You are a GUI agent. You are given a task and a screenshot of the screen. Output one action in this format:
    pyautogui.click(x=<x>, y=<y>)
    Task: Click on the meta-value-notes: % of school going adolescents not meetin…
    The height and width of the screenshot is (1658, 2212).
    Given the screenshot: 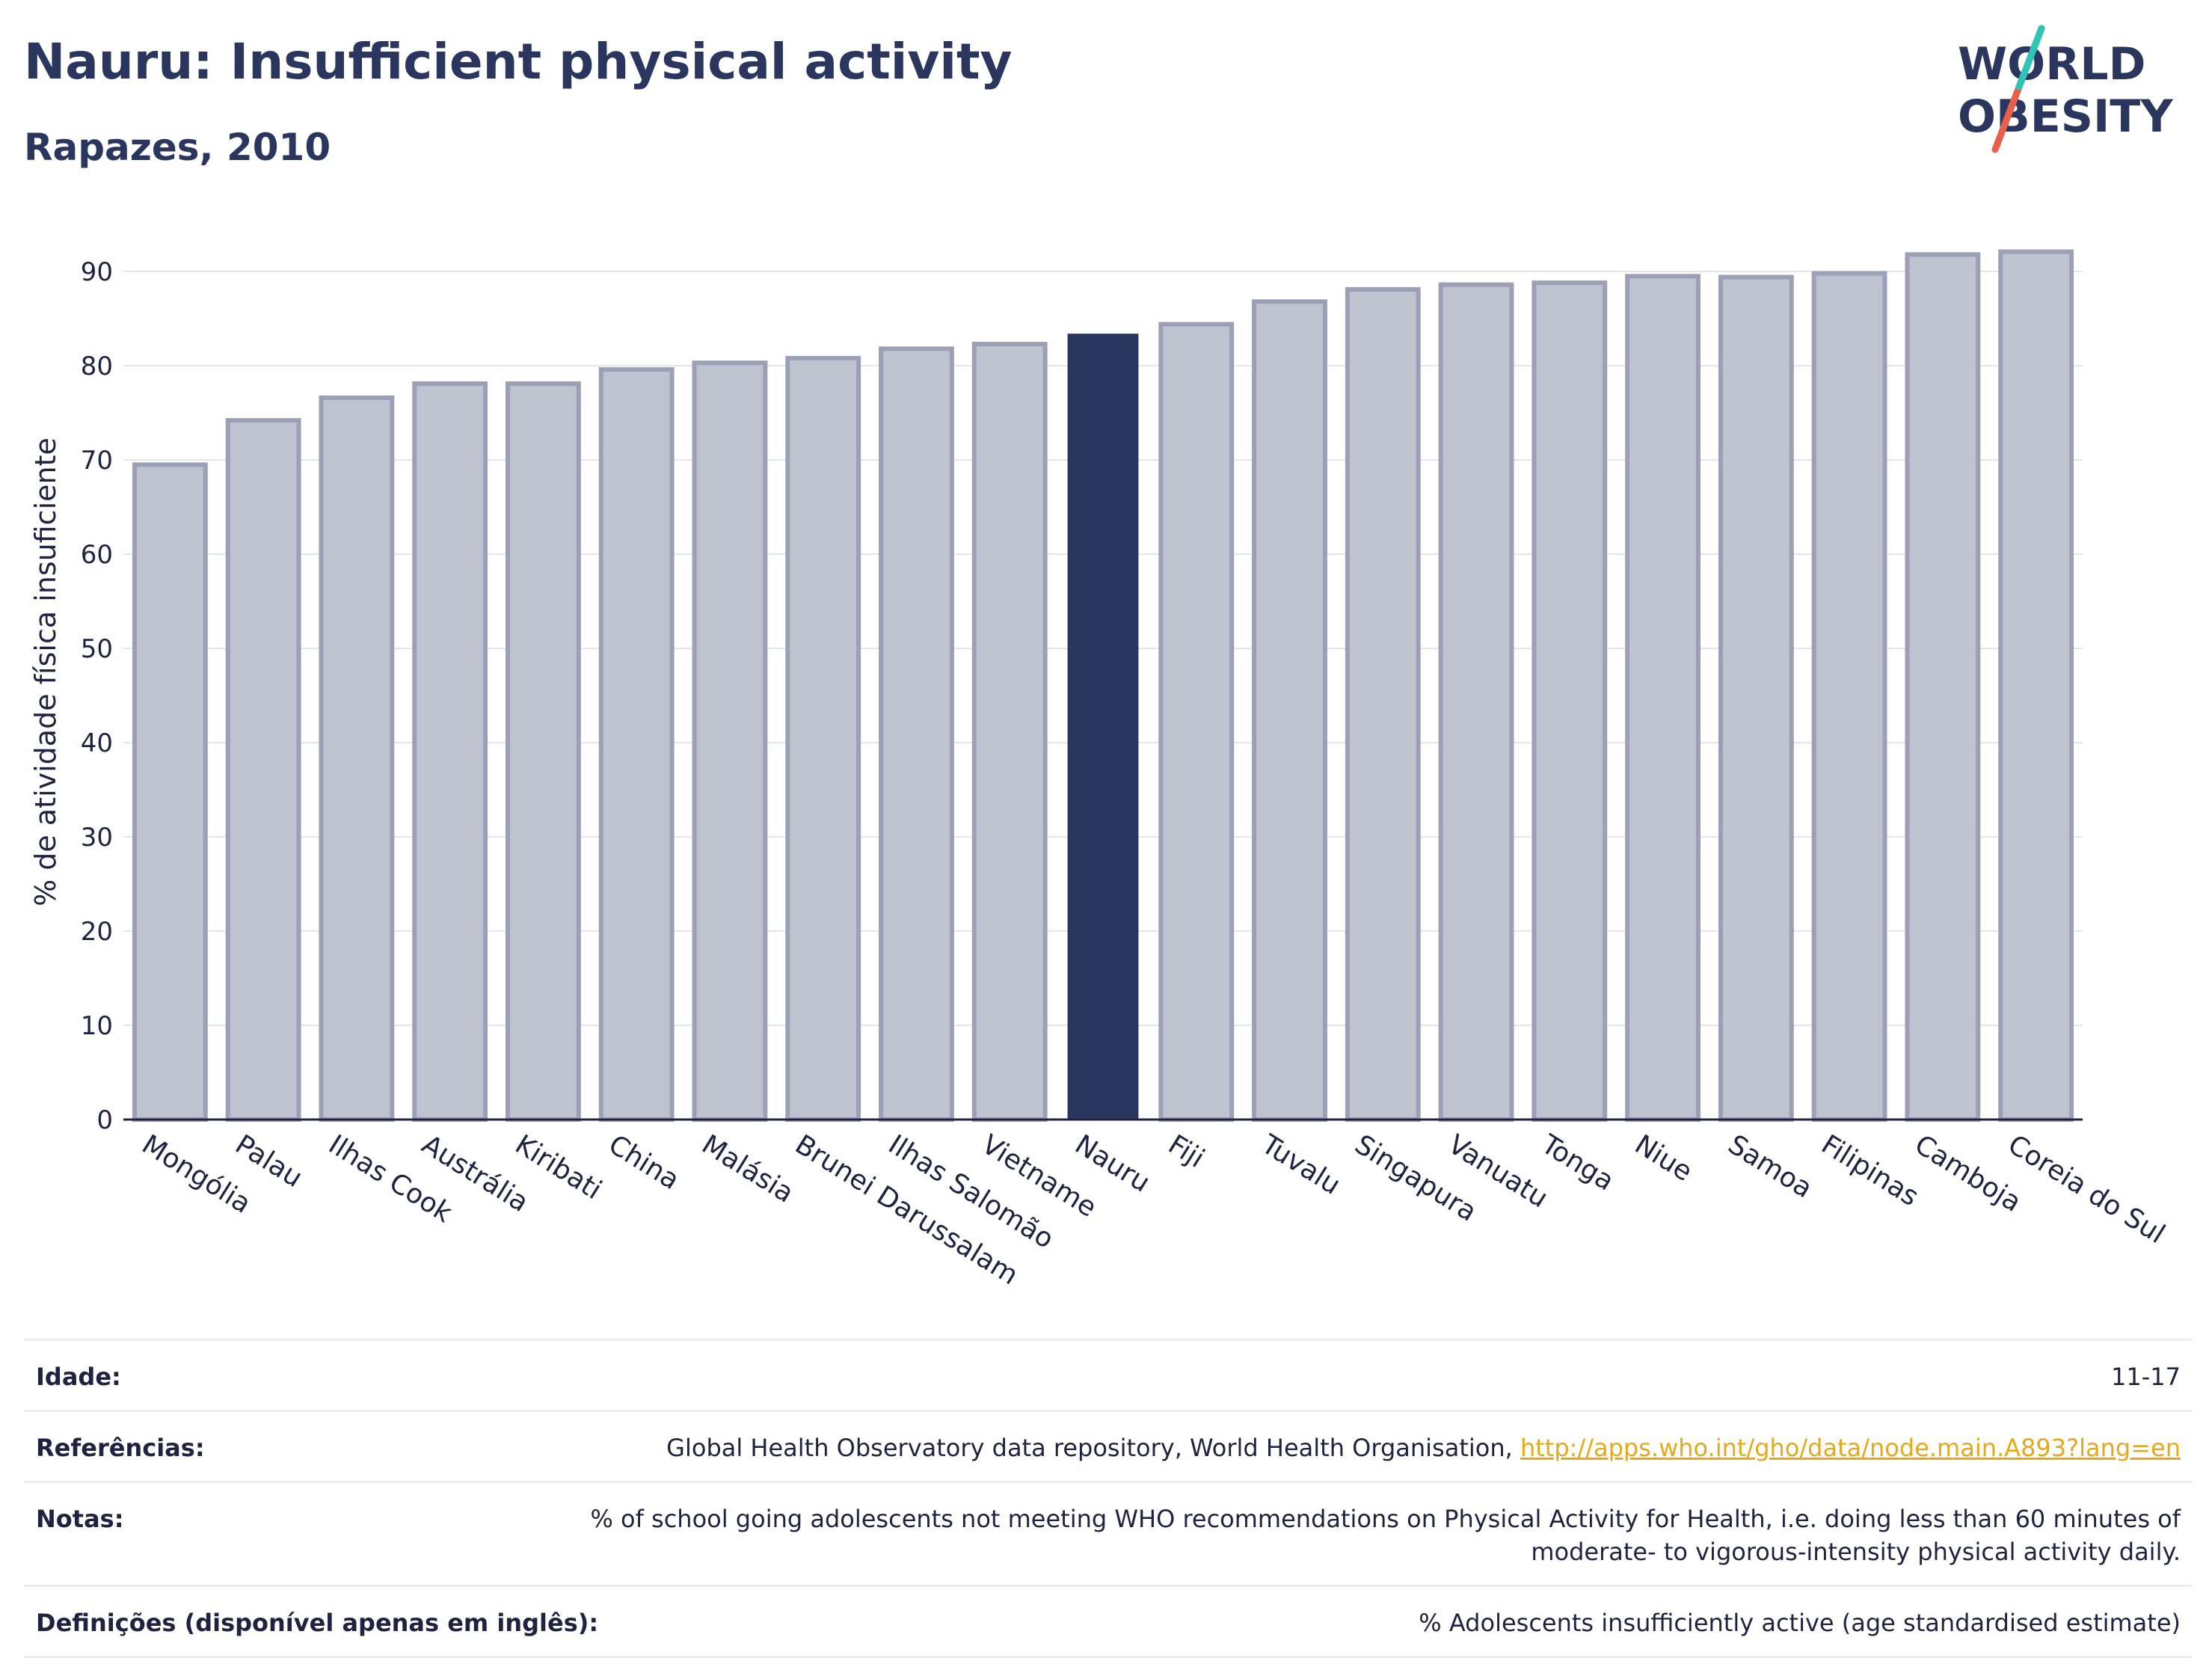 What is the action you would take?
    pyautogui.click(x=1385, y=1535)
    